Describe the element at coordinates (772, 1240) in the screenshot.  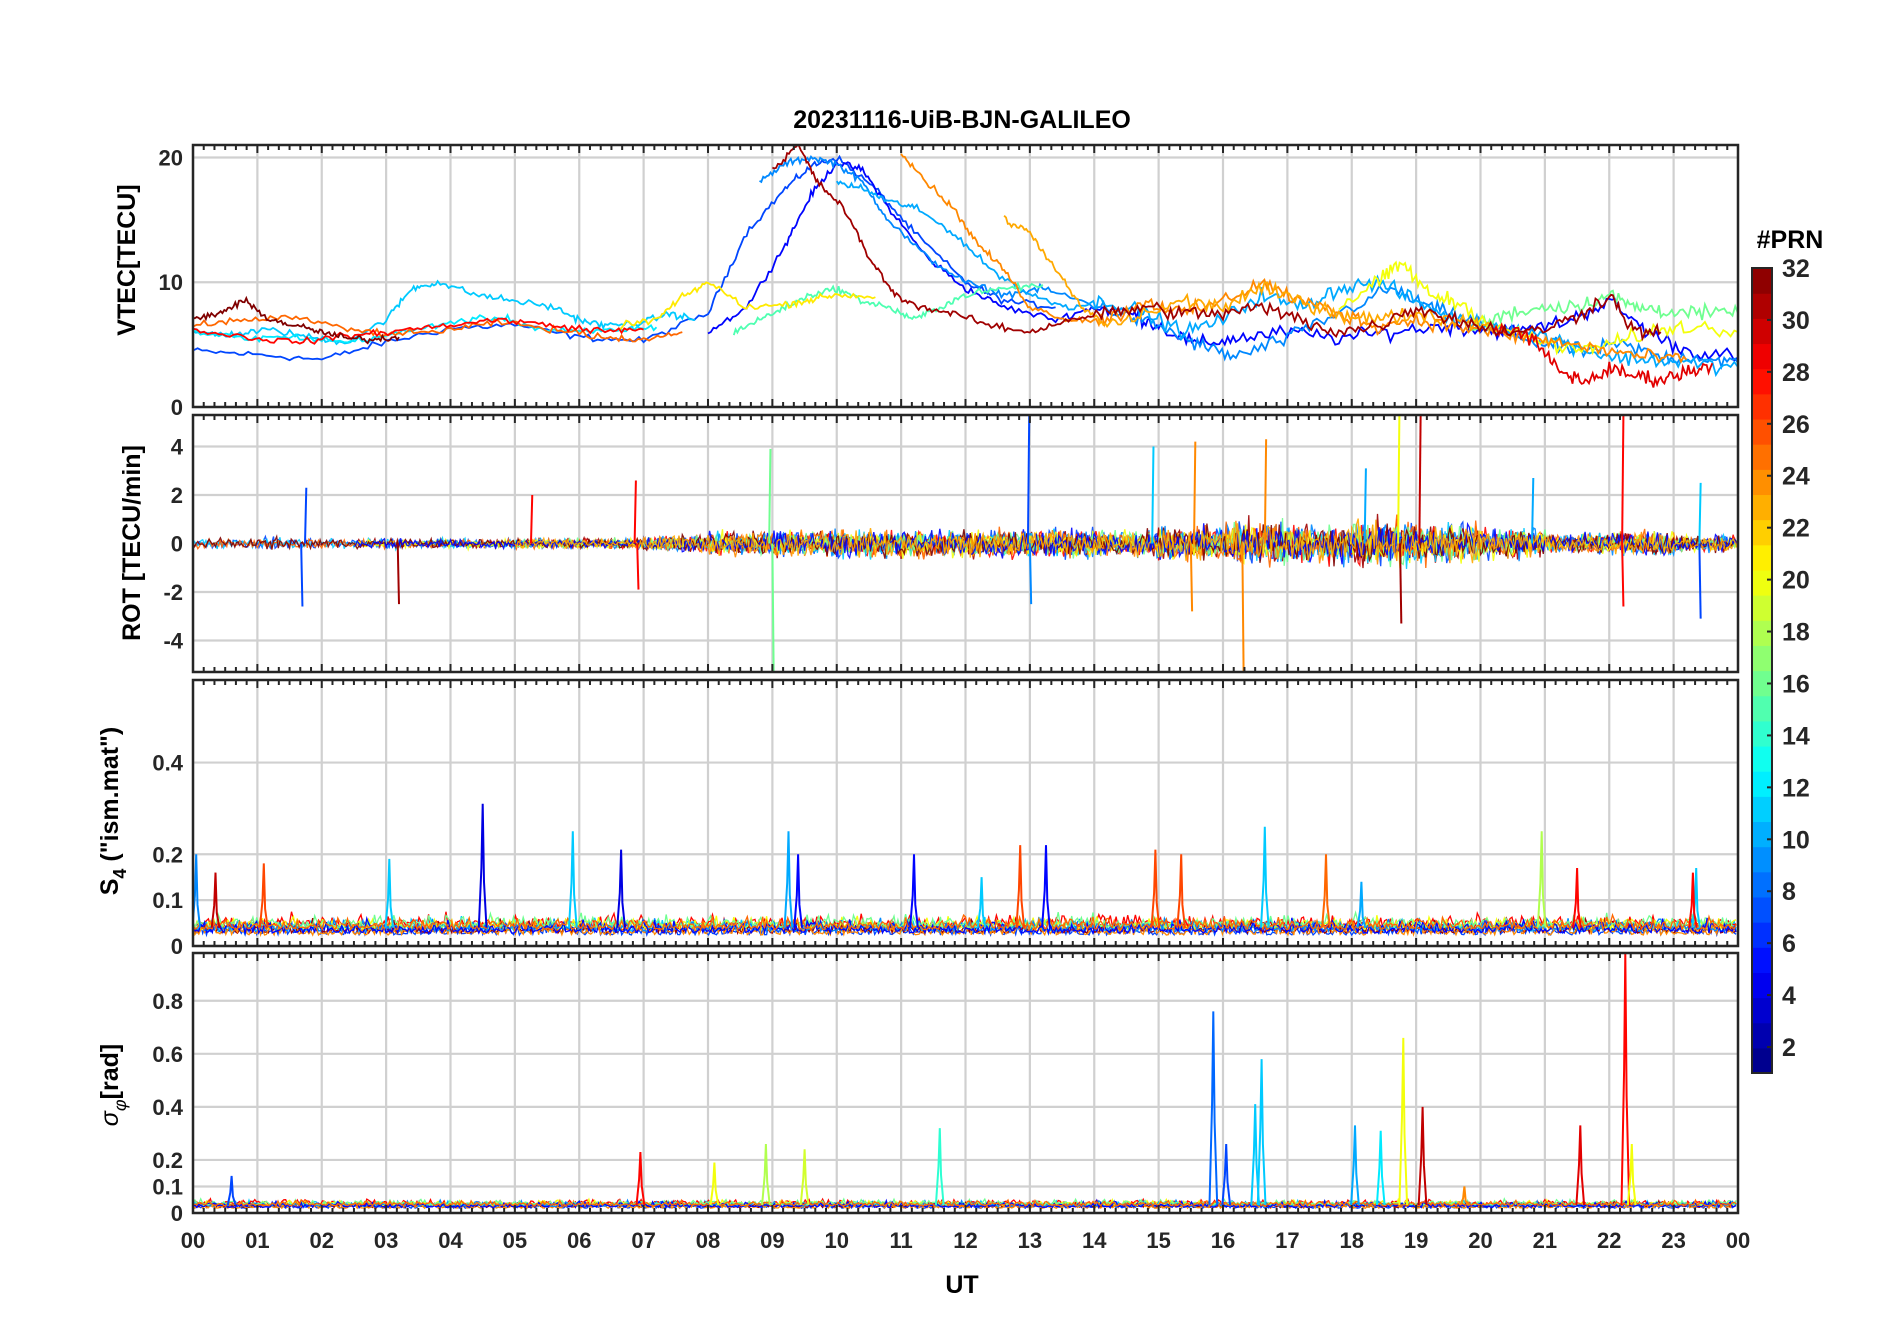
I see `xtick-label: 09` at that location.